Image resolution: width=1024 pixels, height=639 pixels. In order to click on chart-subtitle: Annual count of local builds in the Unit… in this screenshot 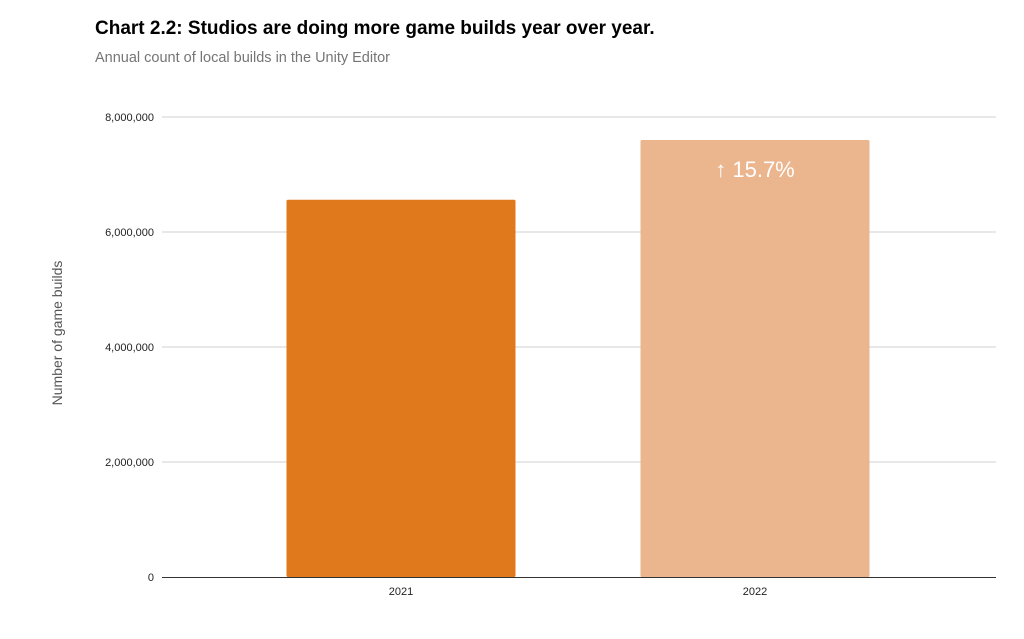, I will do `click(243, 58)`.